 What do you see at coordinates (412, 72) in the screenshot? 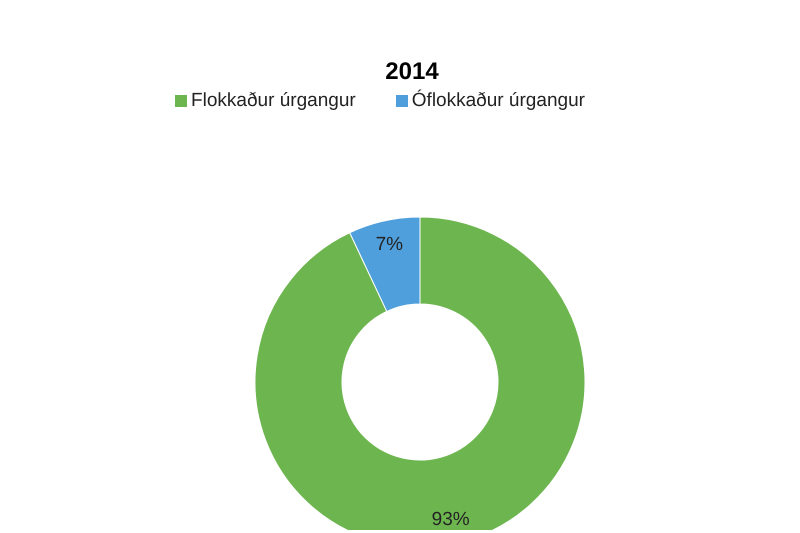
I see `chart-title: 2014` at bounding box center [412, 72].